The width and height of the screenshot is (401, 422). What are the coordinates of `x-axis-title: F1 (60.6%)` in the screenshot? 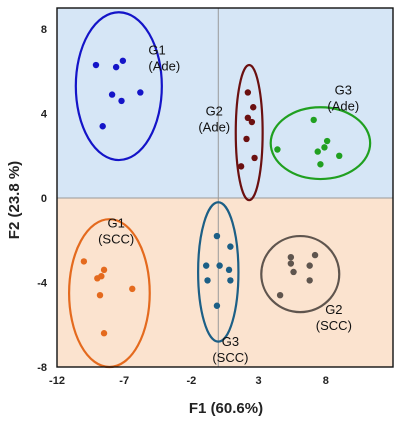 It's located at (226, 408).